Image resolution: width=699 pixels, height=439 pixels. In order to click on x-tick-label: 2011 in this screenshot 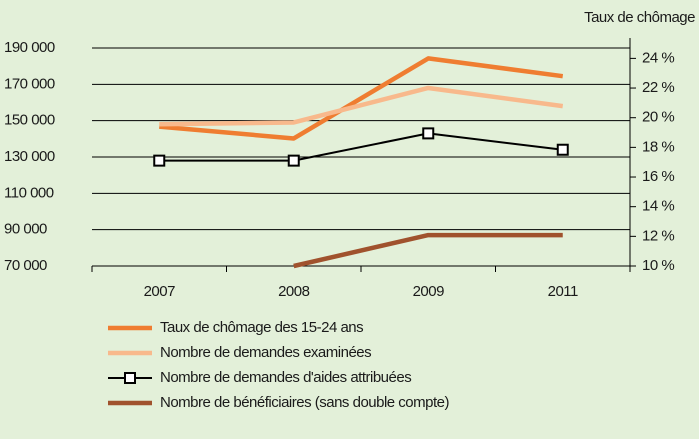, I will do `click(563, 291)`.